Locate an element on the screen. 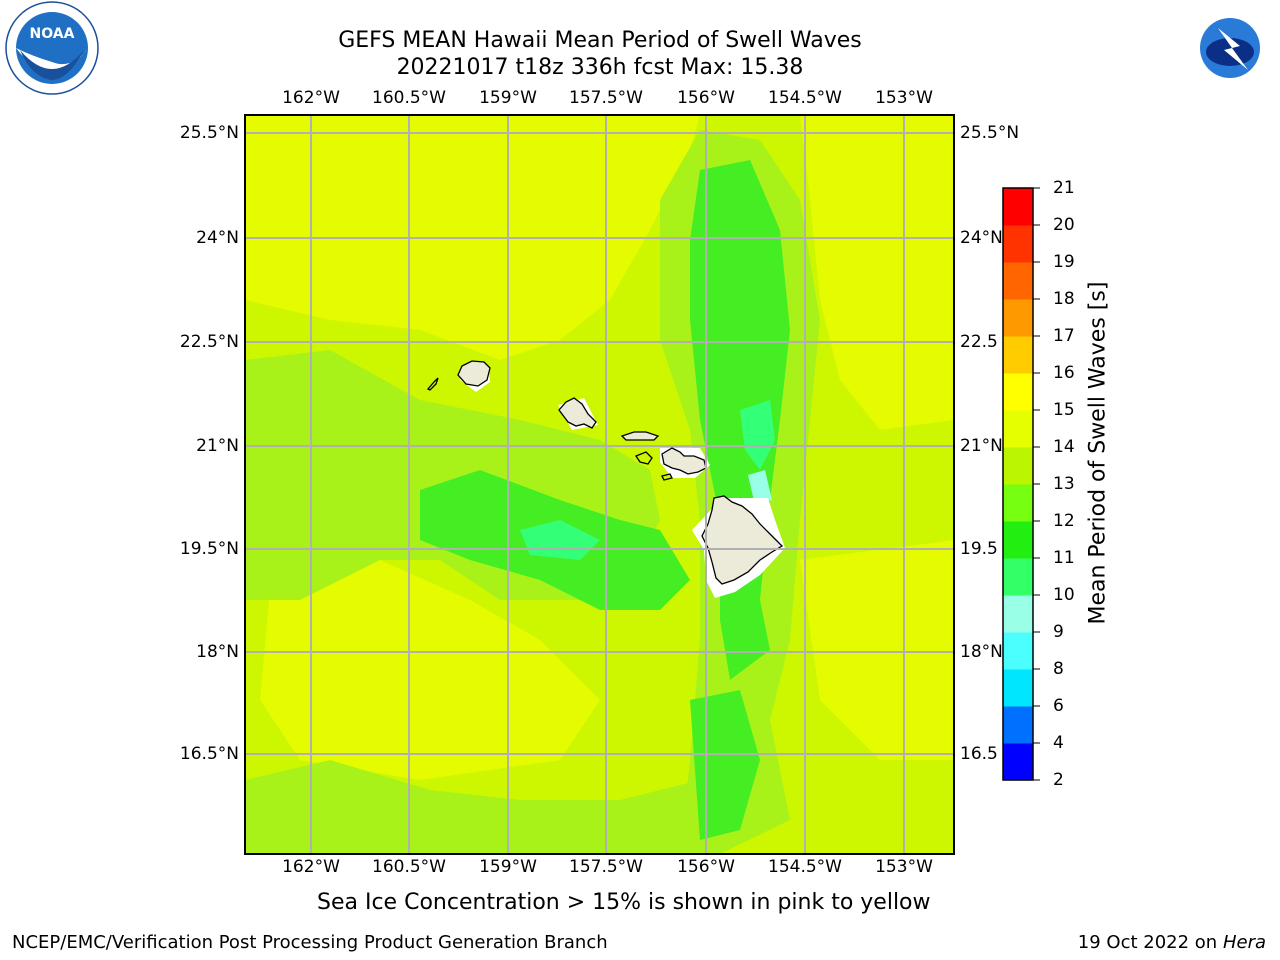 Image resolution: width=1280 pixels, height=960 pixels. colorbar-tick-label: 21 is located at coordinates (1064, 188).